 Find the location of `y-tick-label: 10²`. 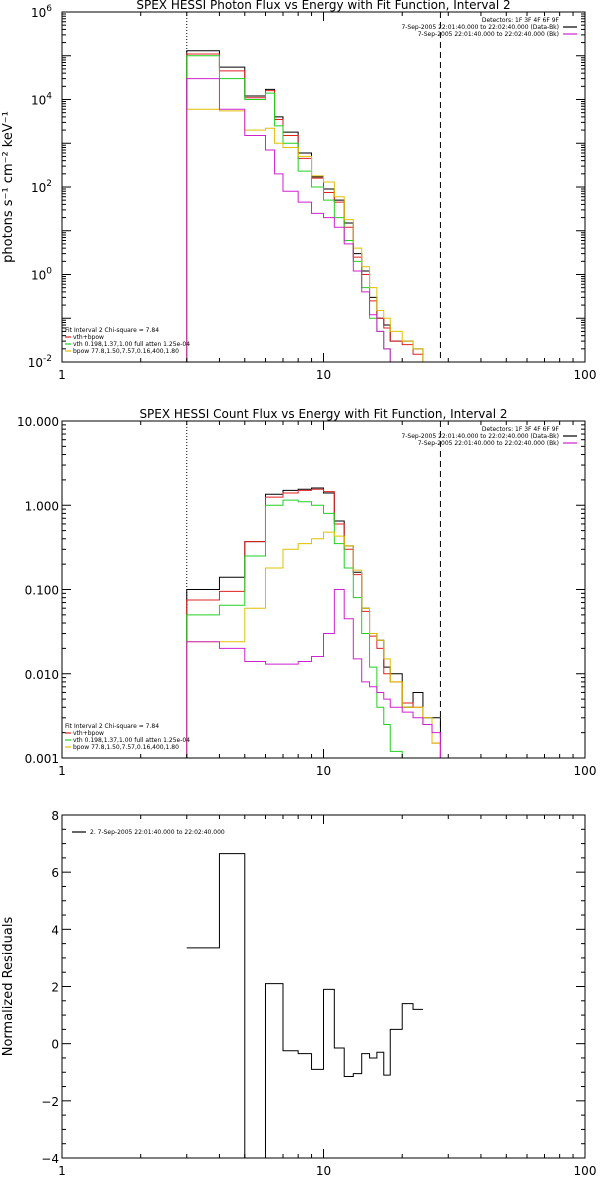

y-tick-label: 10² is located at coordinates (41, 187).